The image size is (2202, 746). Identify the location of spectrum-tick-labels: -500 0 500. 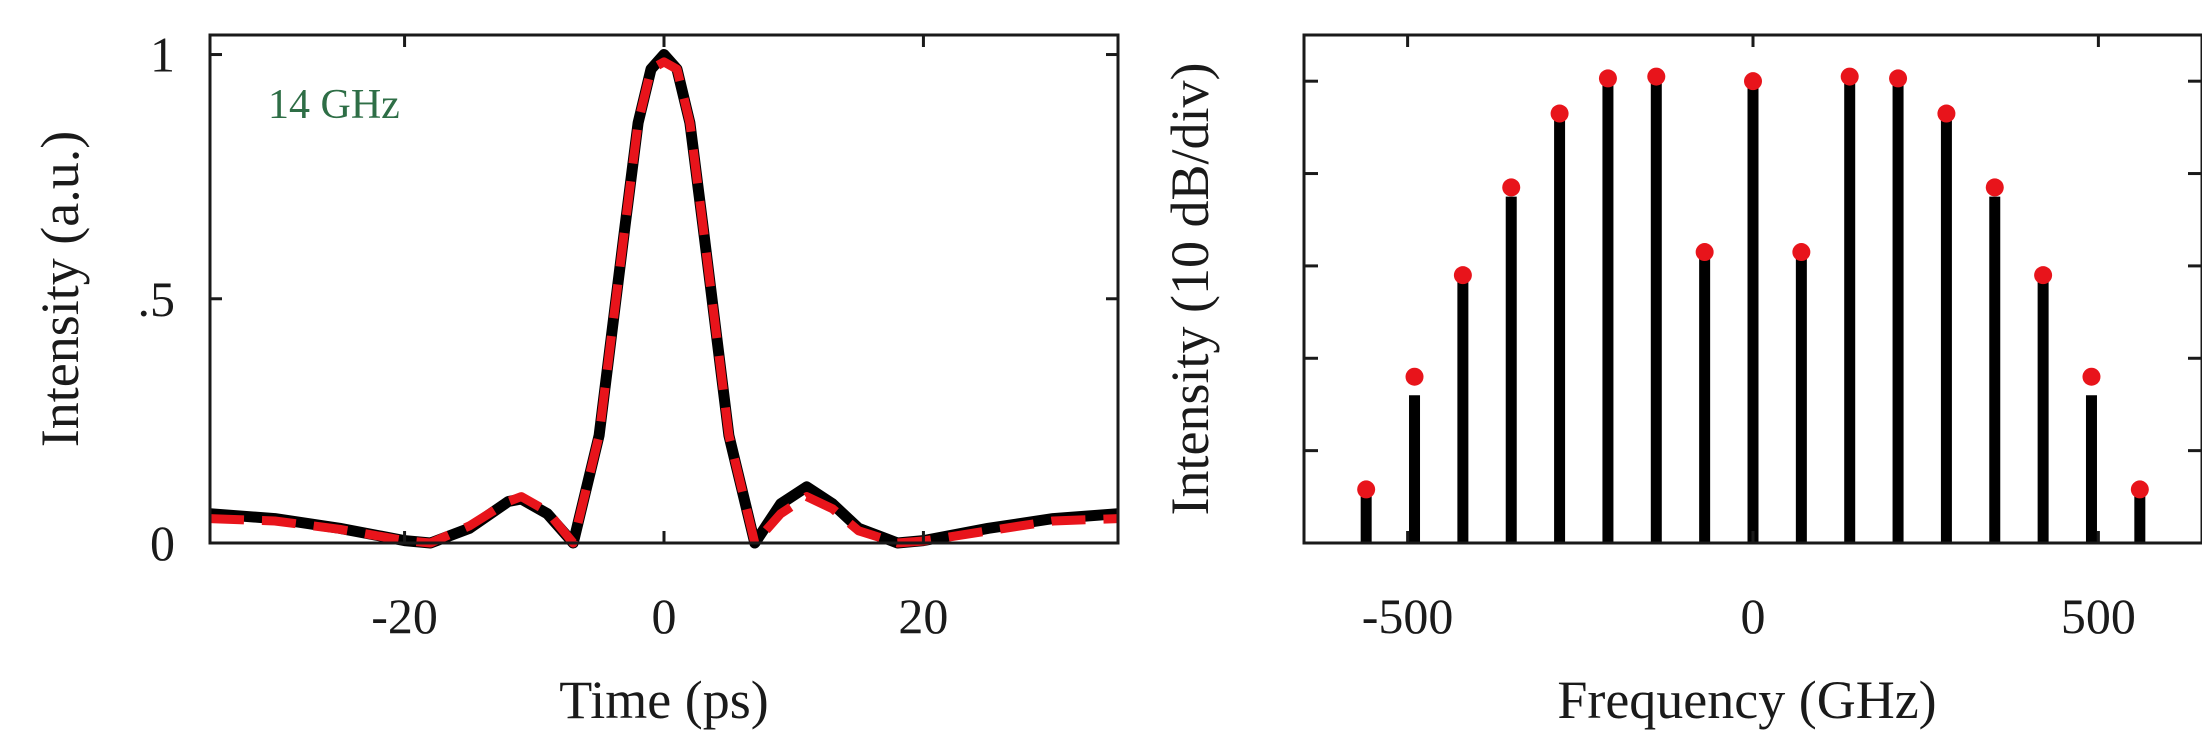
(1749, 616).